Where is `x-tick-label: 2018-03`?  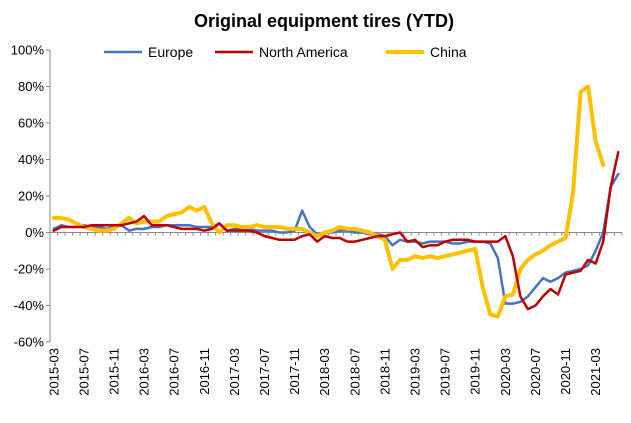 x-tick-label: 2018-03 is located at coordinates (324, 372).